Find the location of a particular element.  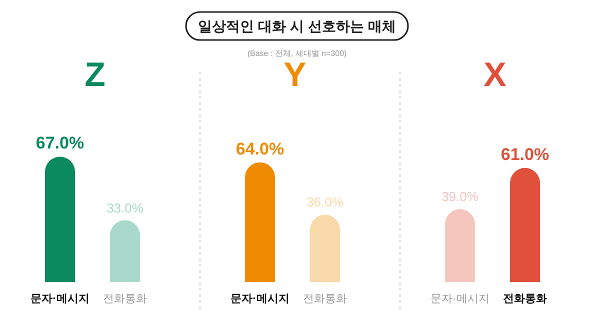

data-label: 33.0% is located at coordinates (125, 208).